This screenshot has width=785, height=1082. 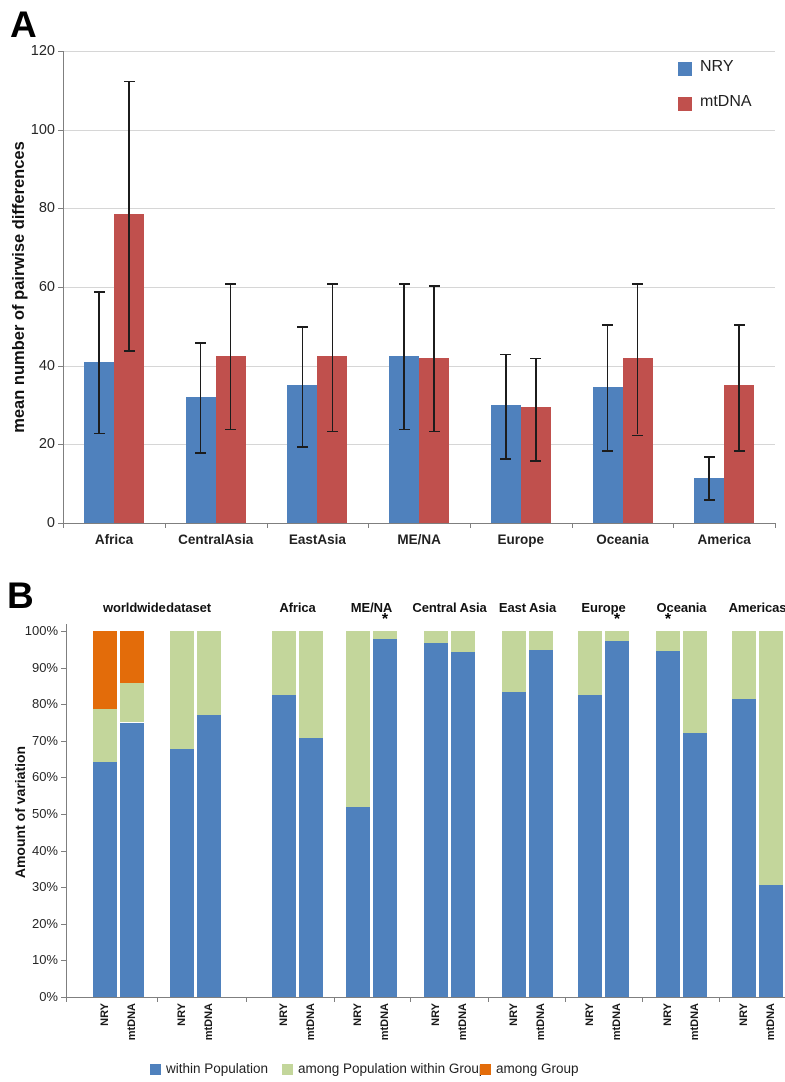 What do you see at coordinates (607, 325) in the screenshot?
I see `error-cap-top-nry-oceania` at bounding box center [607, 325].